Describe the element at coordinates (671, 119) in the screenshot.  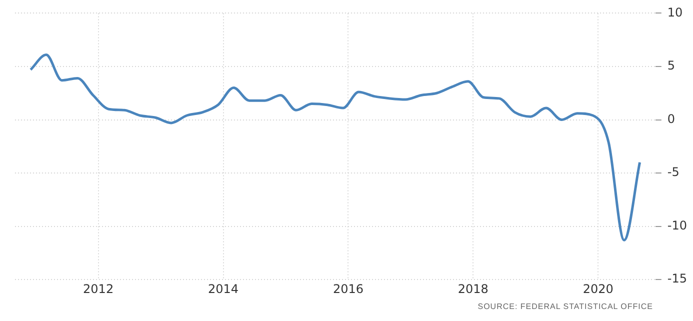
I see `y-tick-label: 0` at that location.